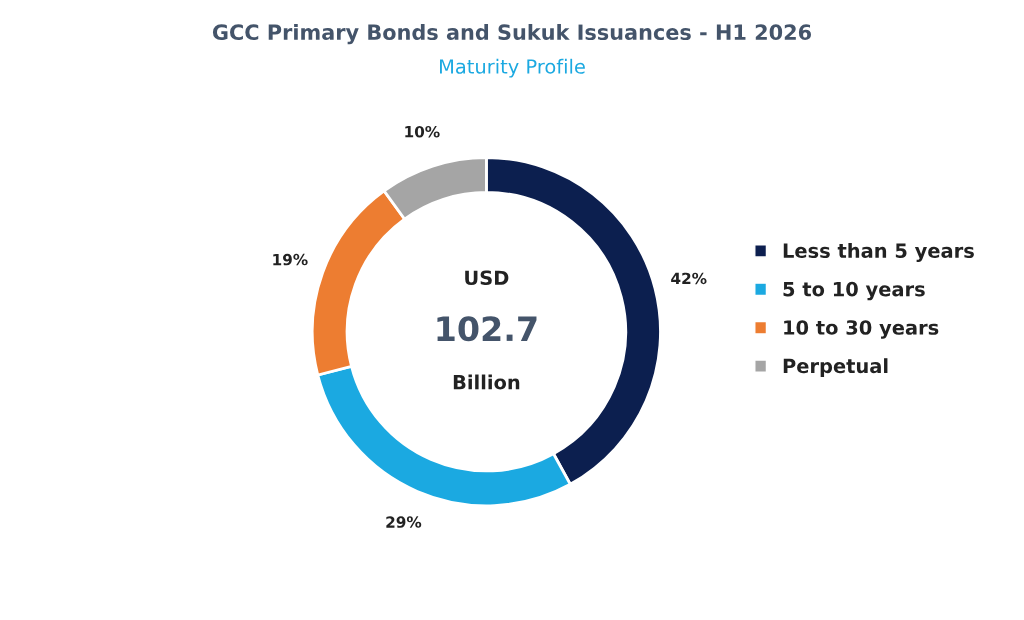 The height and width of the screenshot is (620, 1024). What do you see at coordinates (404, 522) in the screenshot?
I see `data-label: 29%` at bounding box center [404, 522].